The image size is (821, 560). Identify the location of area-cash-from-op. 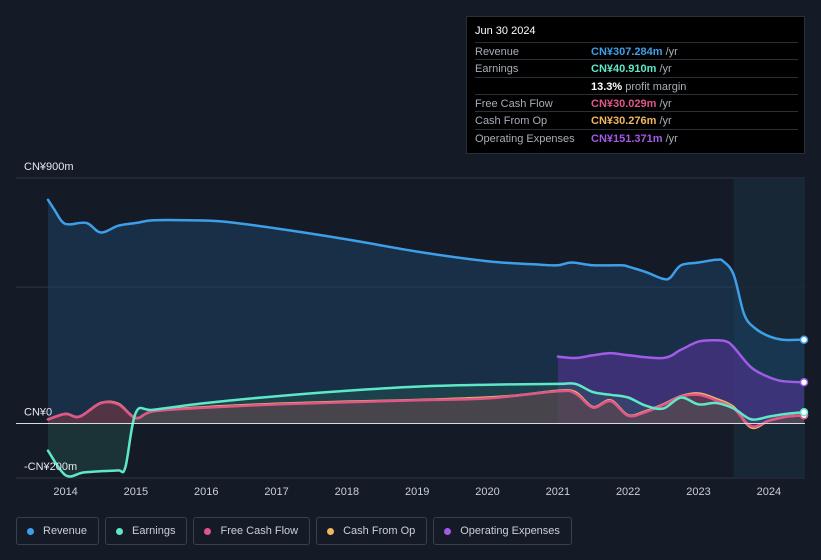
(426, 409).